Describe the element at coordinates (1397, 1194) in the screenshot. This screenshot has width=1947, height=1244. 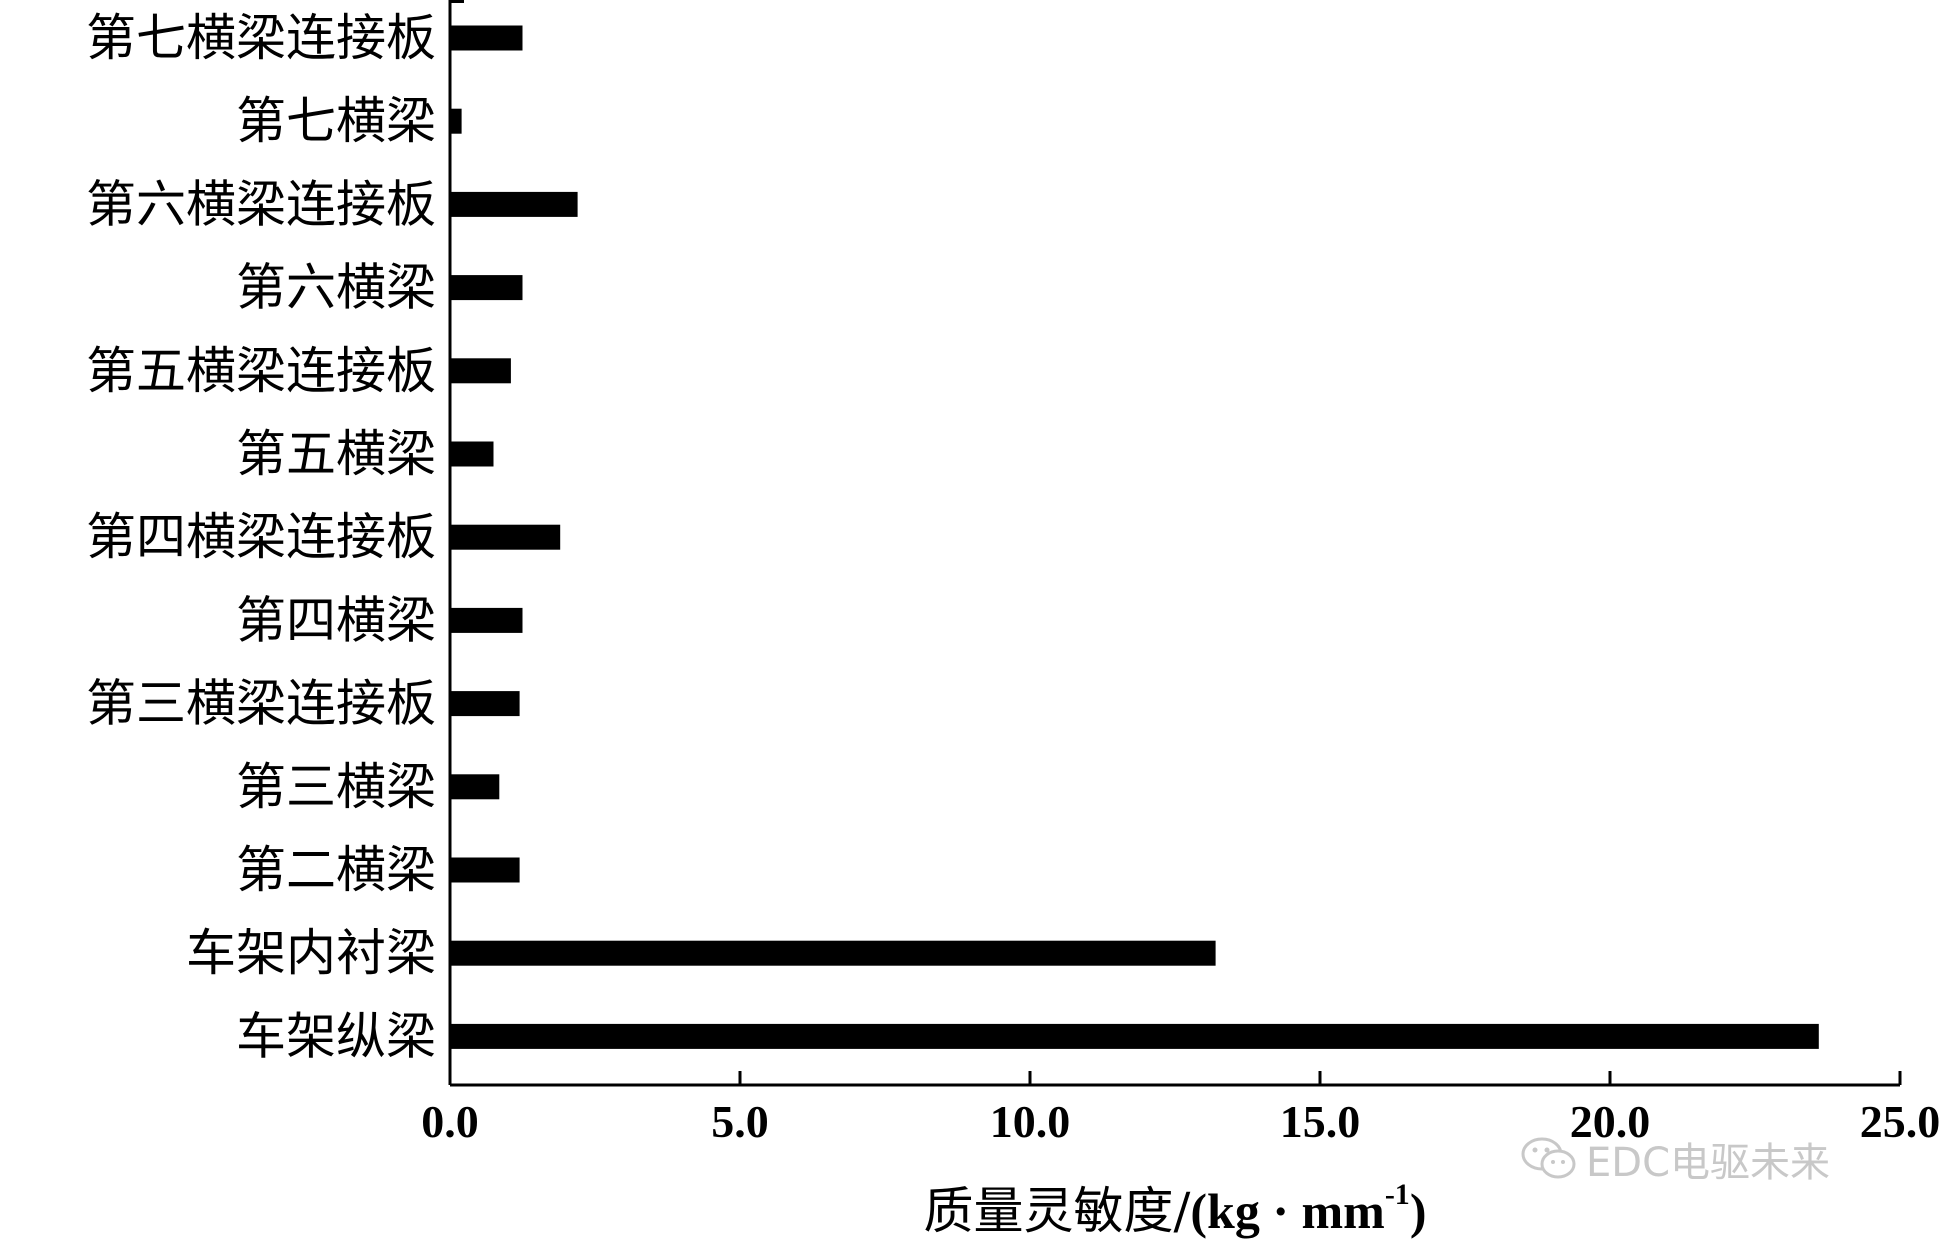
I see `x-axis-title-superscript: -1` at that location.